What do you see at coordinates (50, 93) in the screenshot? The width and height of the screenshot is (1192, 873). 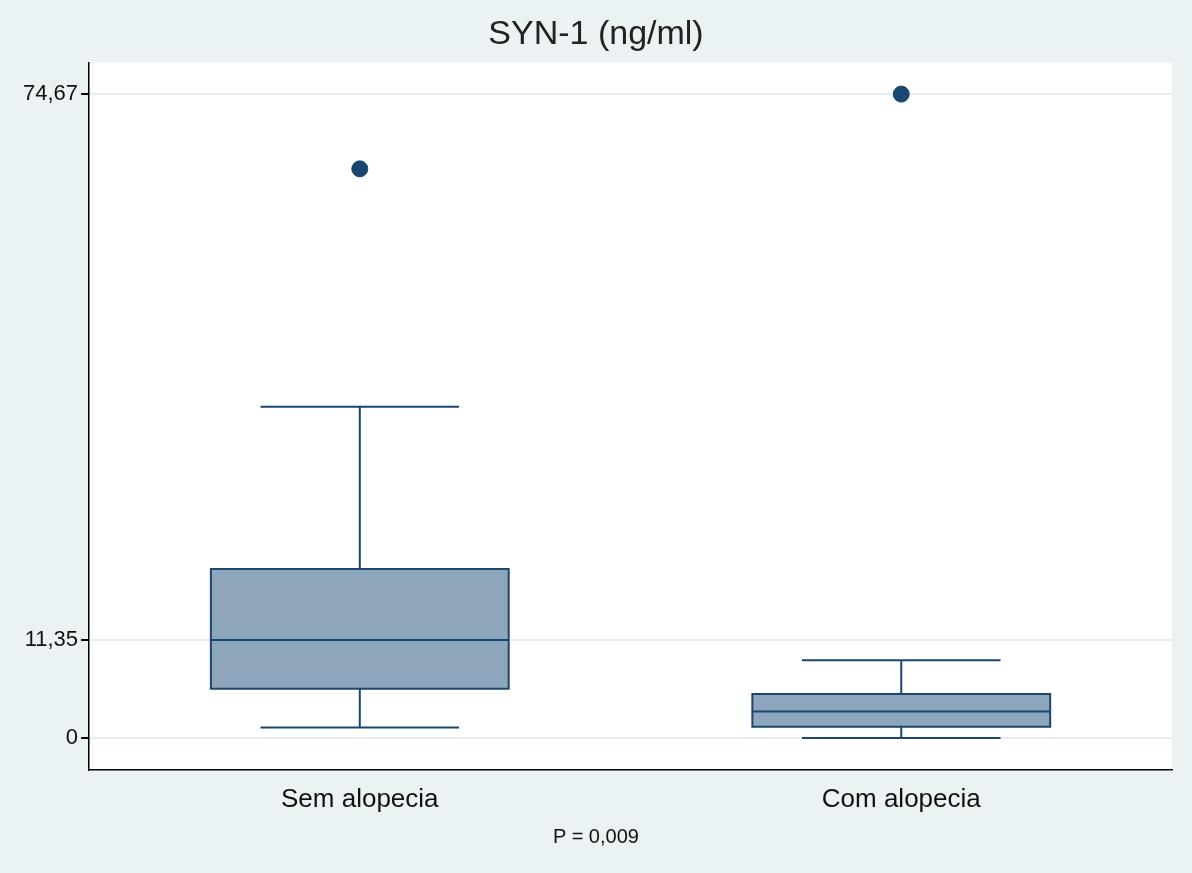 I see `y-tick-label: 74,67` at bounding box center [50, 93].